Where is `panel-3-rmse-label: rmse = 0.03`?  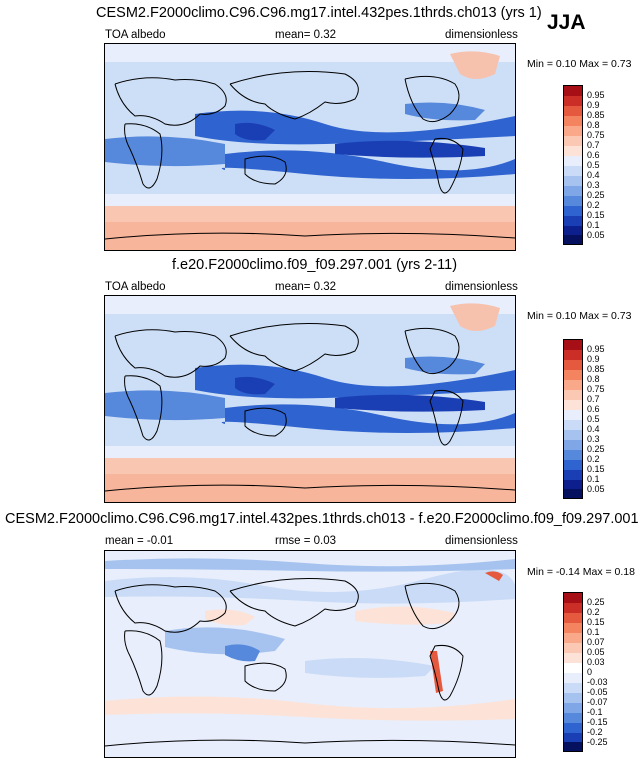
panel-3-rmse-label: rmse = 0.03 is located at coordinates (306, 541).